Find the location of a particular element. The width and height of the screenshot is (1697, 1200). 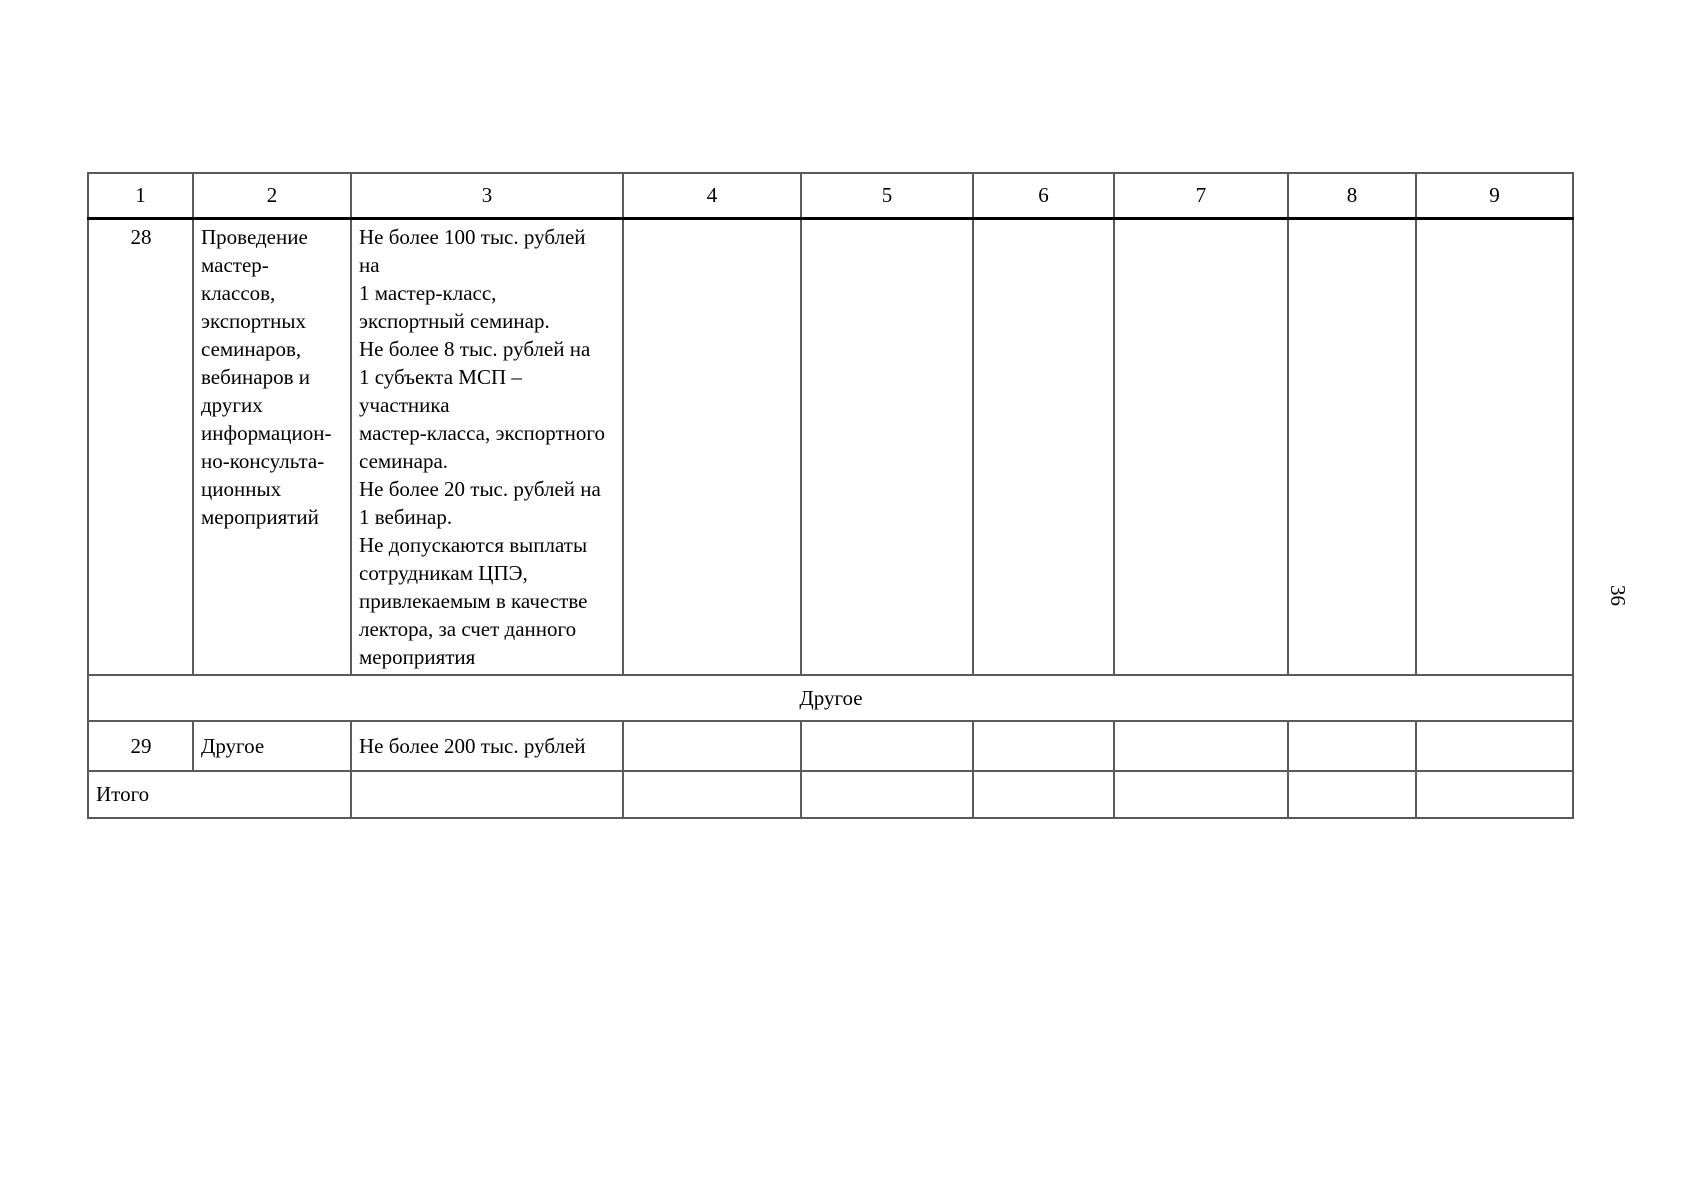

page-number: 36 is located at coordinates (1618, 595).